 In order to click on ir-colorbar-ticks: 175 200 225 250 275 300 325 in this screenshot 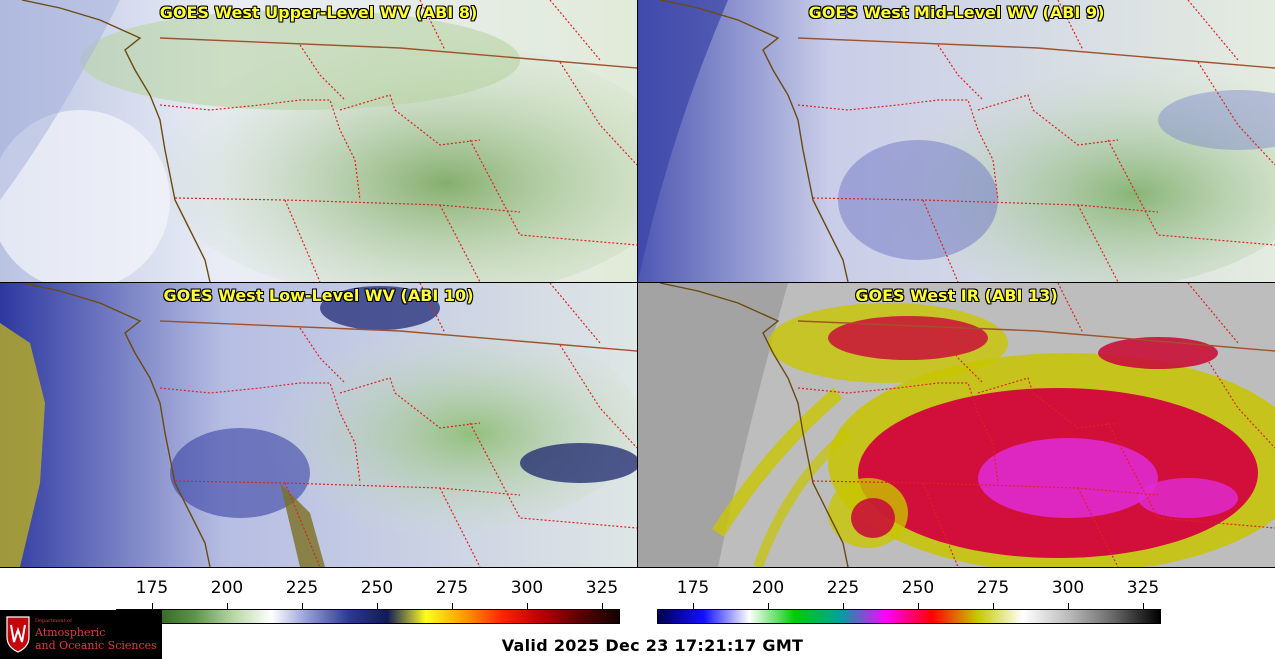, I will do `click(909, 593)`.